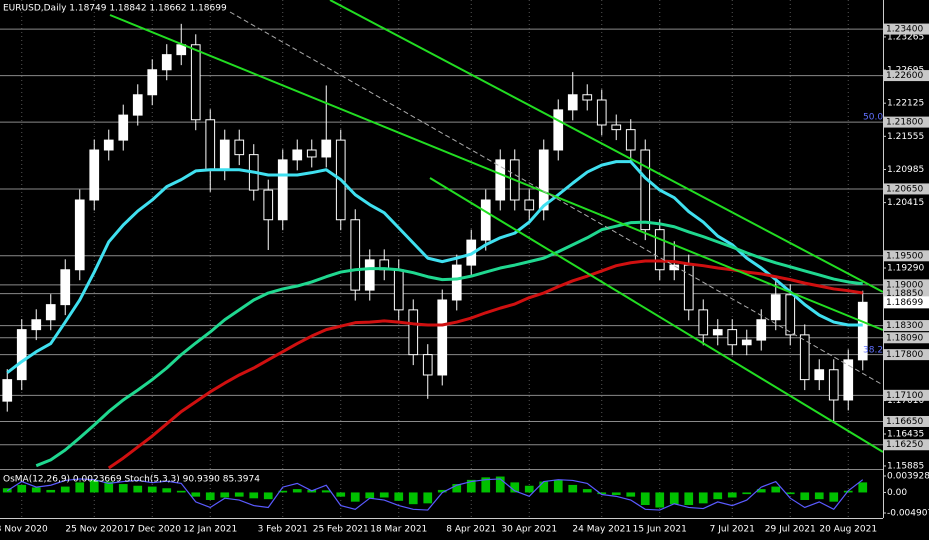 This screenshot has height=540, width=929. Describe the element at coordinates (905, 104) in the screenshot. I see `y-tick-label: 1.22125` at that location.